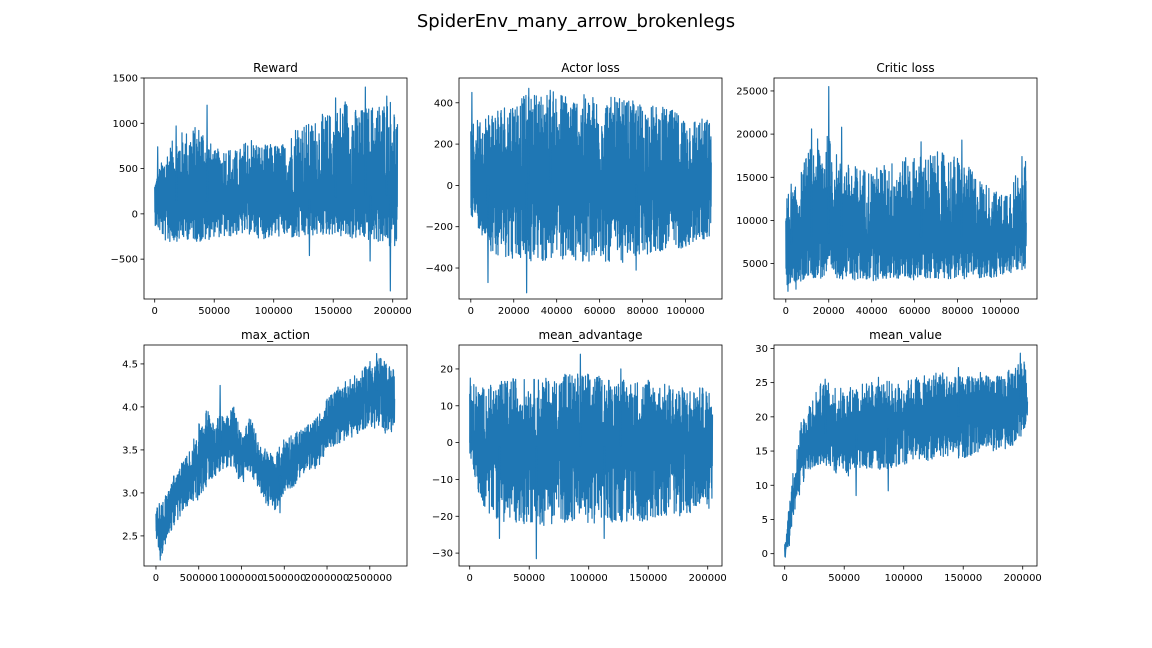 The width and height of the screenshot is (1152, 648). What do you see at coordinates (761, 383) in the screenshot?
I see `y-tick-label: 25` at bounding box center [761, 383].